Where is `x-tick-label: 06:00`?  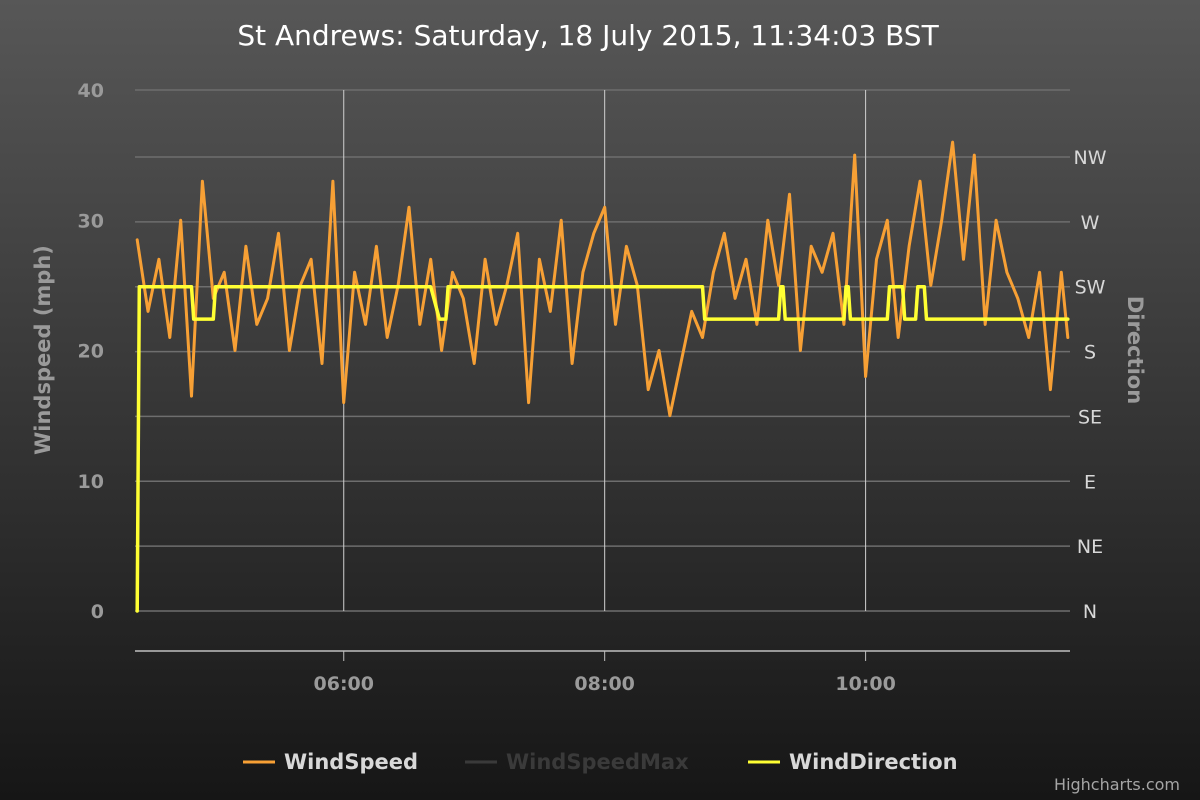
x-tick-label: 06:00 is located at coordinates (344, 684).